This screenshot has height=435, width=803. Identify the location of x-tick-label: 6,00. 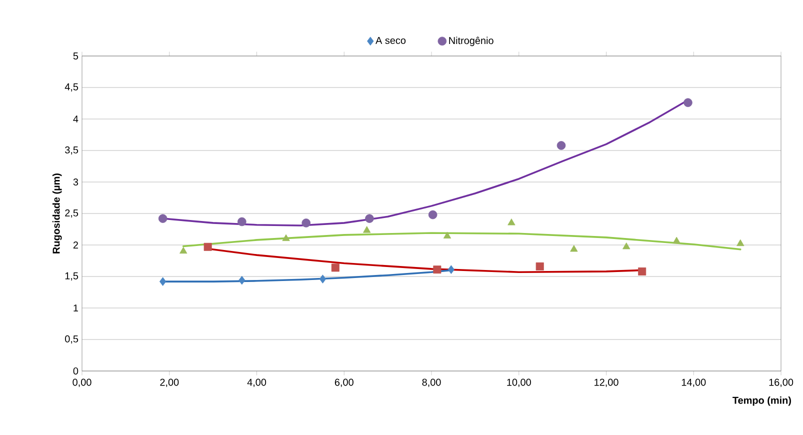
(344, 383).